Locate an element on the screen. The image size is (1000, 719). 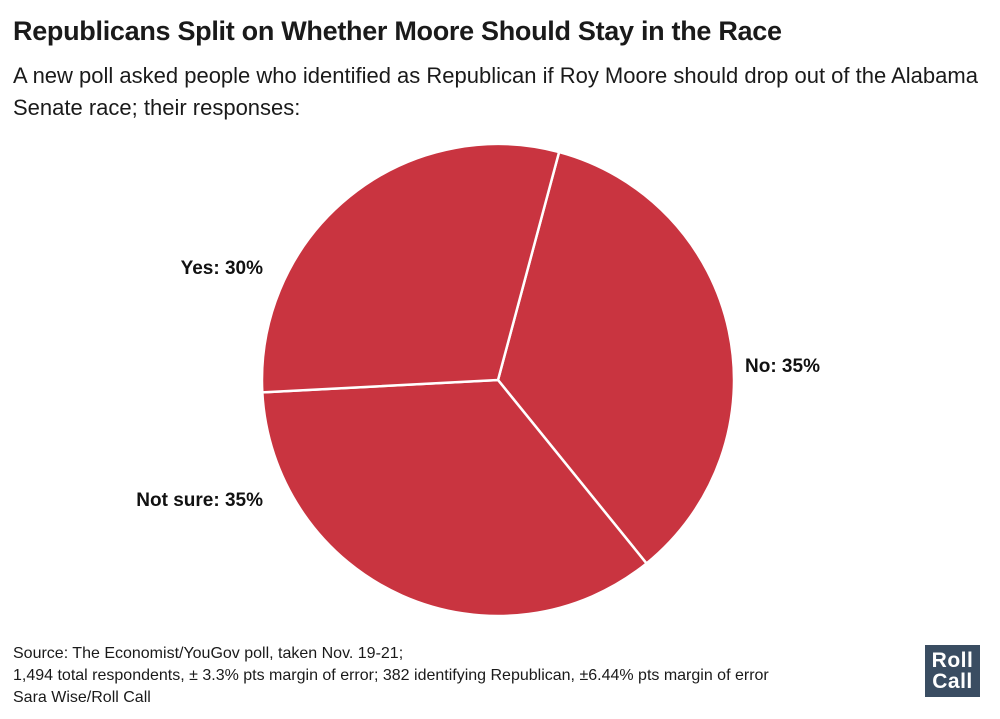
roll-call-logo: Roll Call is located at coordinates (952, 671).